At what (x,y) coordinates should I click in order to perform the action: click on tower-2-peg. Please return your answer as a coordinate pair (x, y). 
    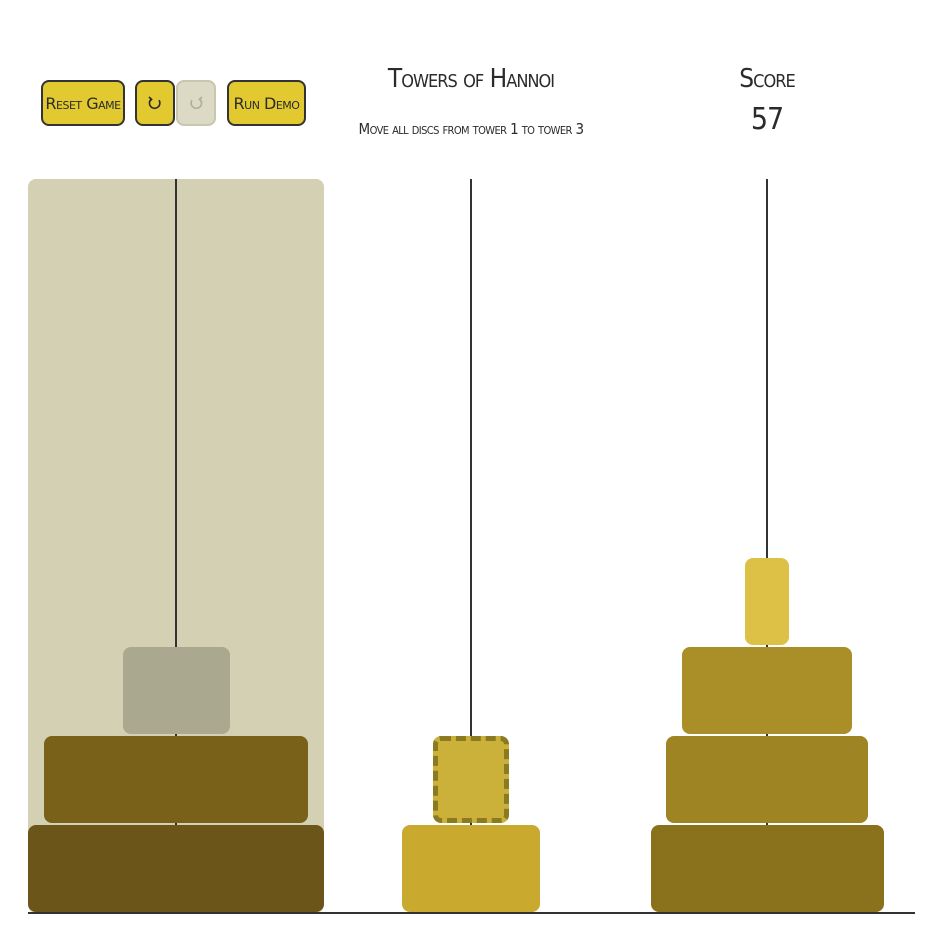
    Looking at the image, I should click on (471, 545).